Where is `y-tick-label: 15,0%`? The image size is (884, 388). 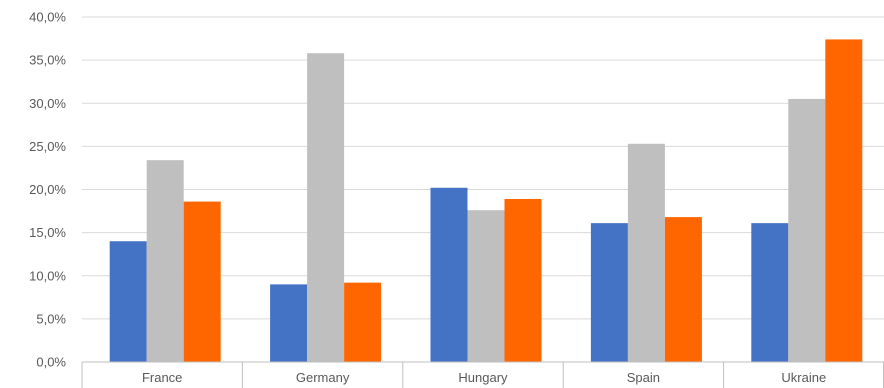
y-tick-label: 15,0% is located at coordinates (47, 232).